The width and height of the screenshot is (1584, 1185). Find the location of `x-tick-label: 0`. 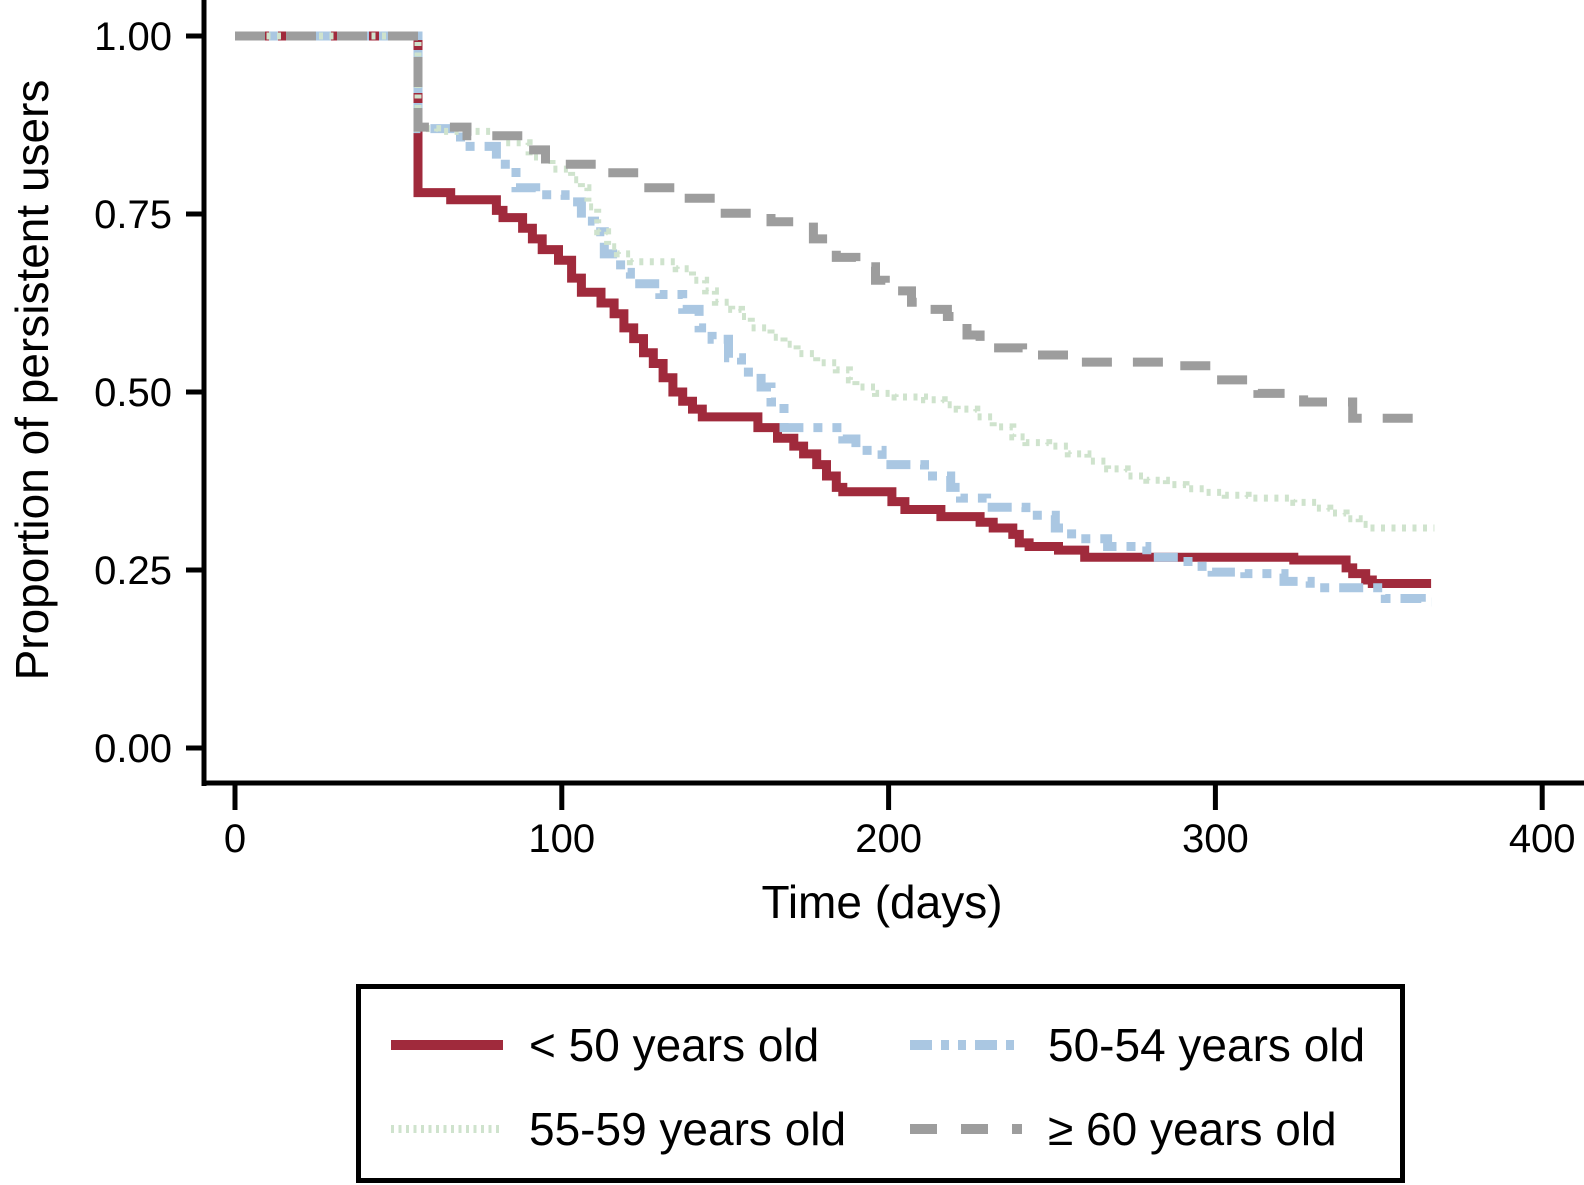

x-tick-label: 0 is located at coordinates (235, 839).